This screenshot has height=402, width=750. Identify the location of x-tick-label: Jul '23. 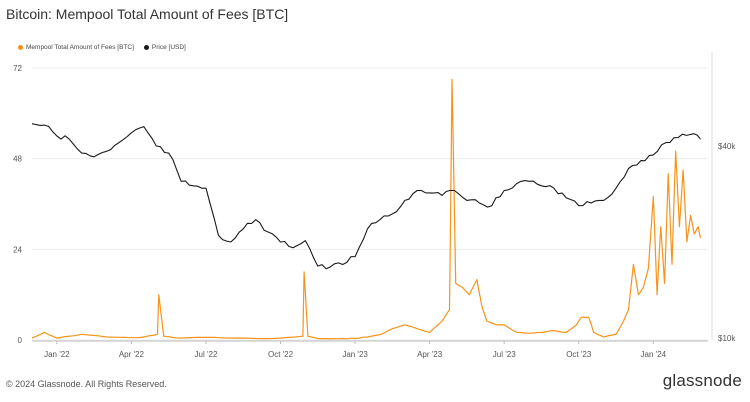
(504, 354).